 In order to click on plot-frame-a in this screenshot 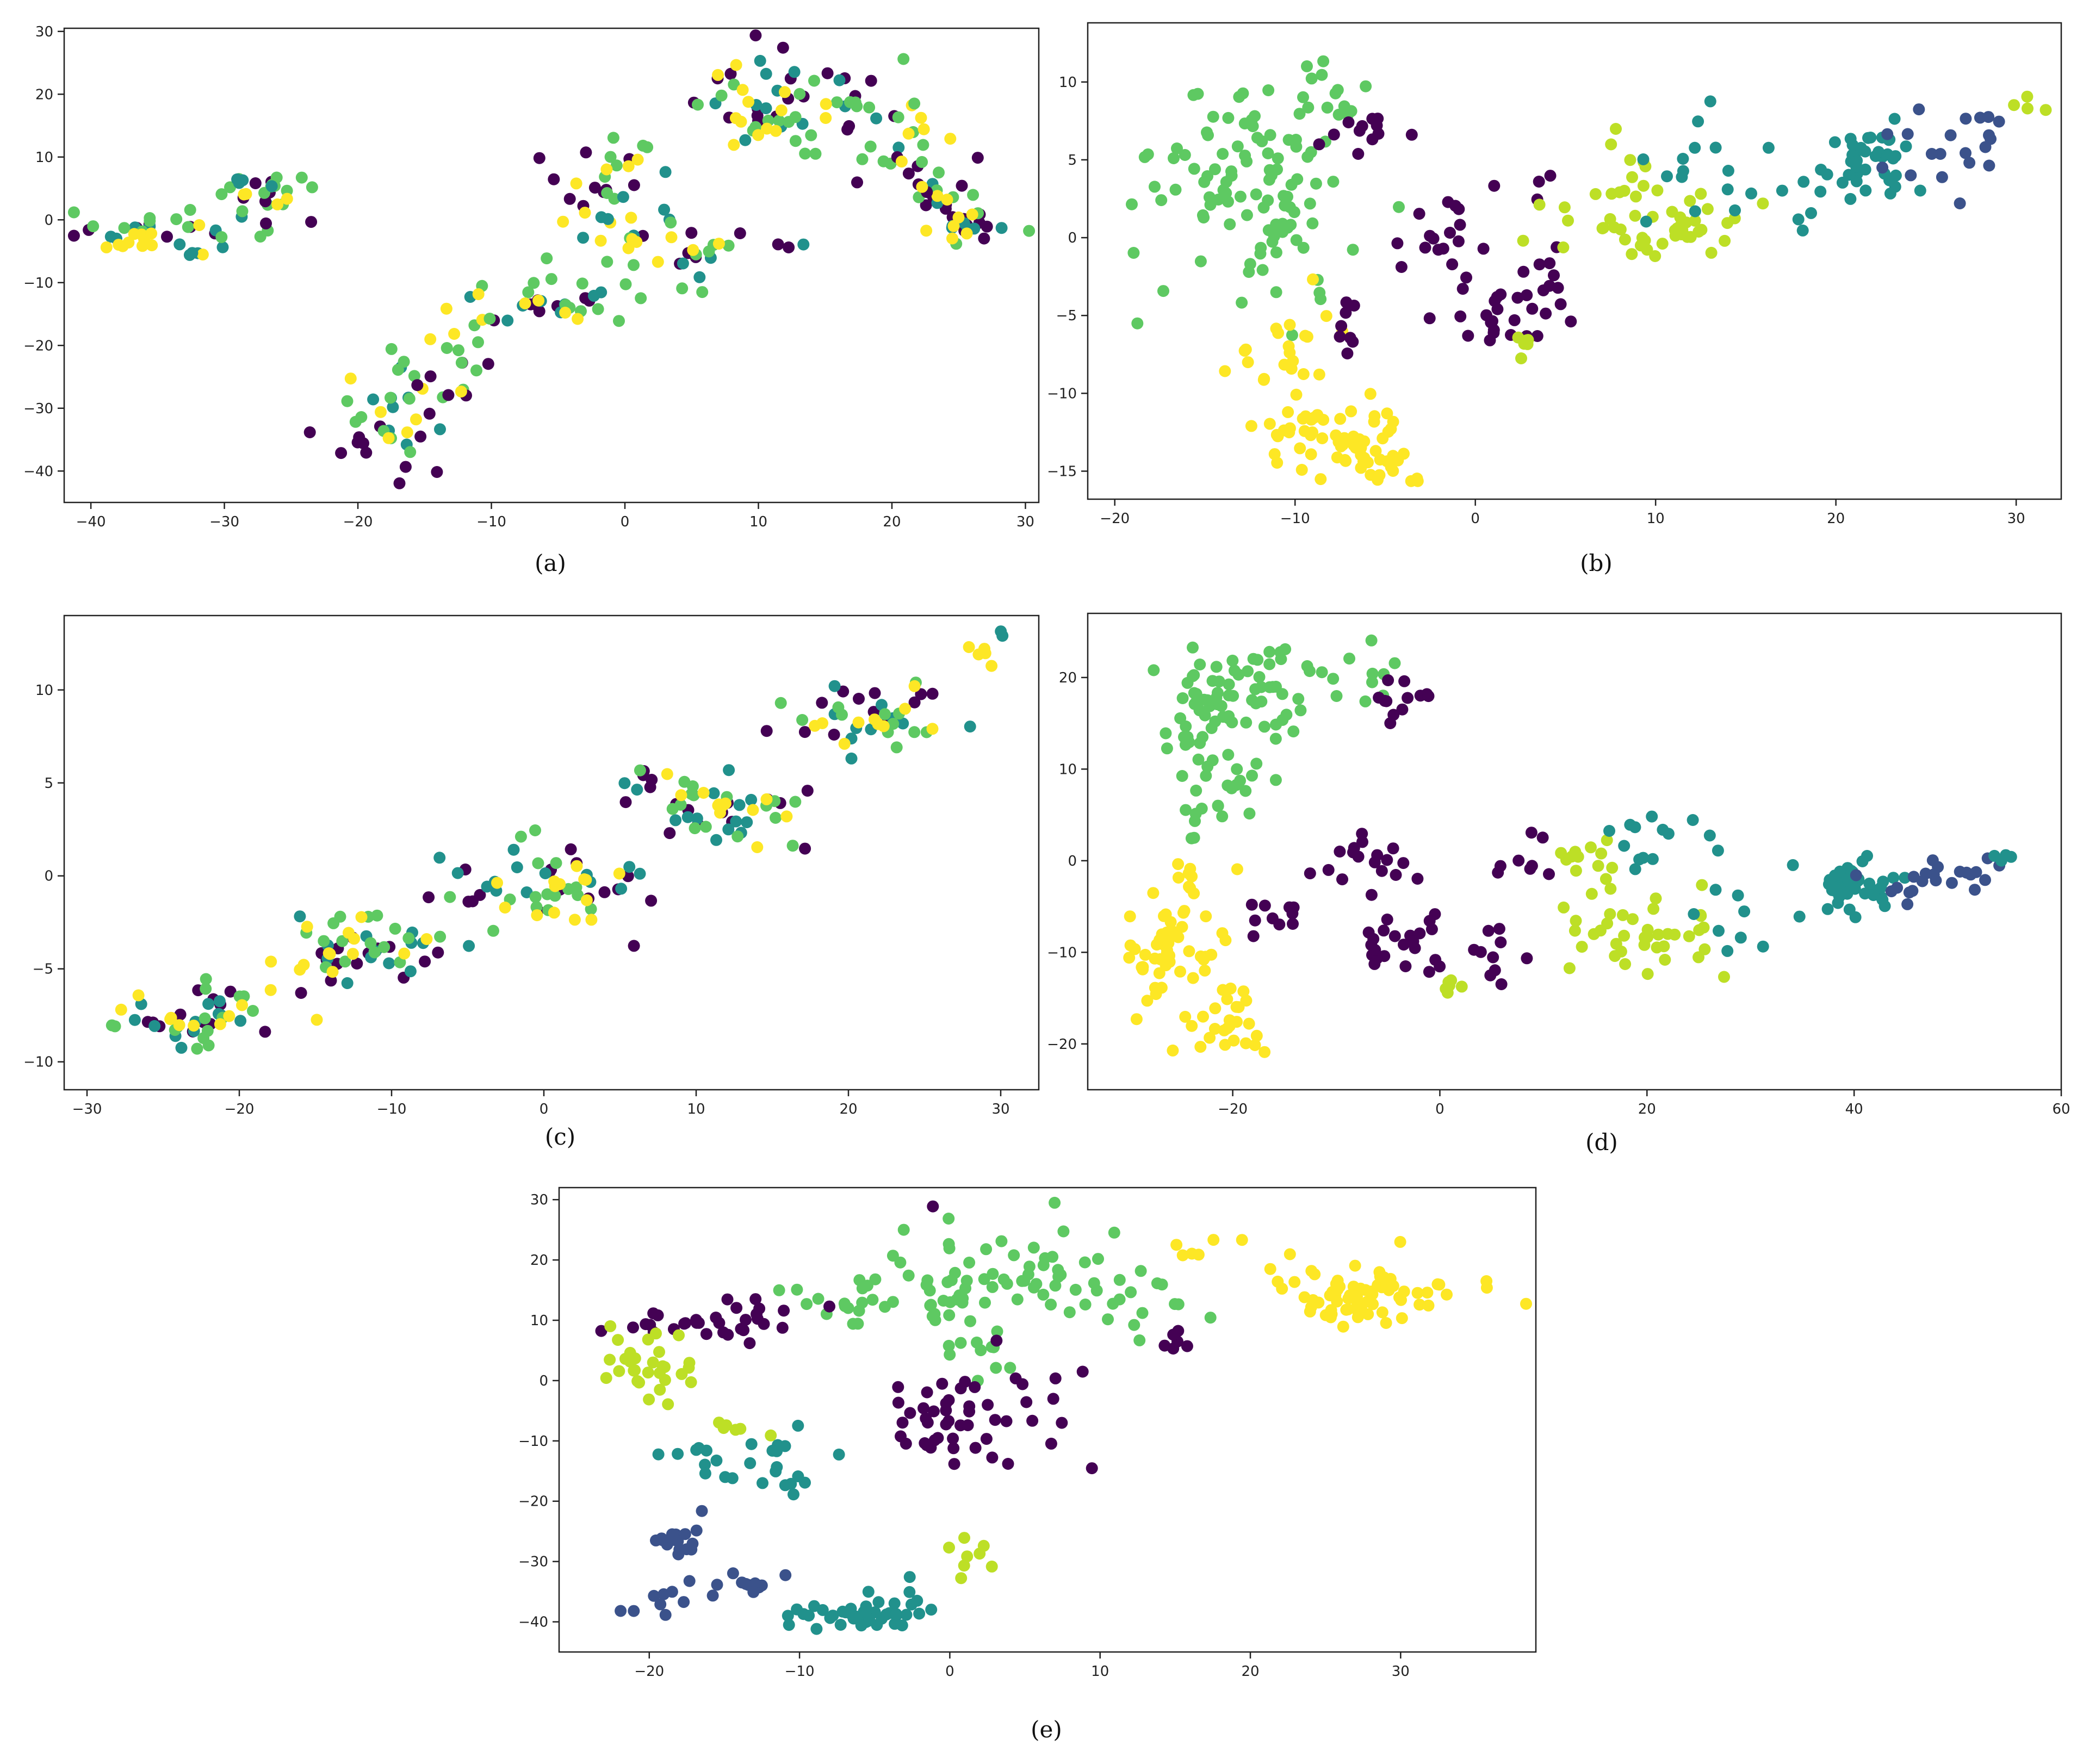, I will do `click(551, 265)`.